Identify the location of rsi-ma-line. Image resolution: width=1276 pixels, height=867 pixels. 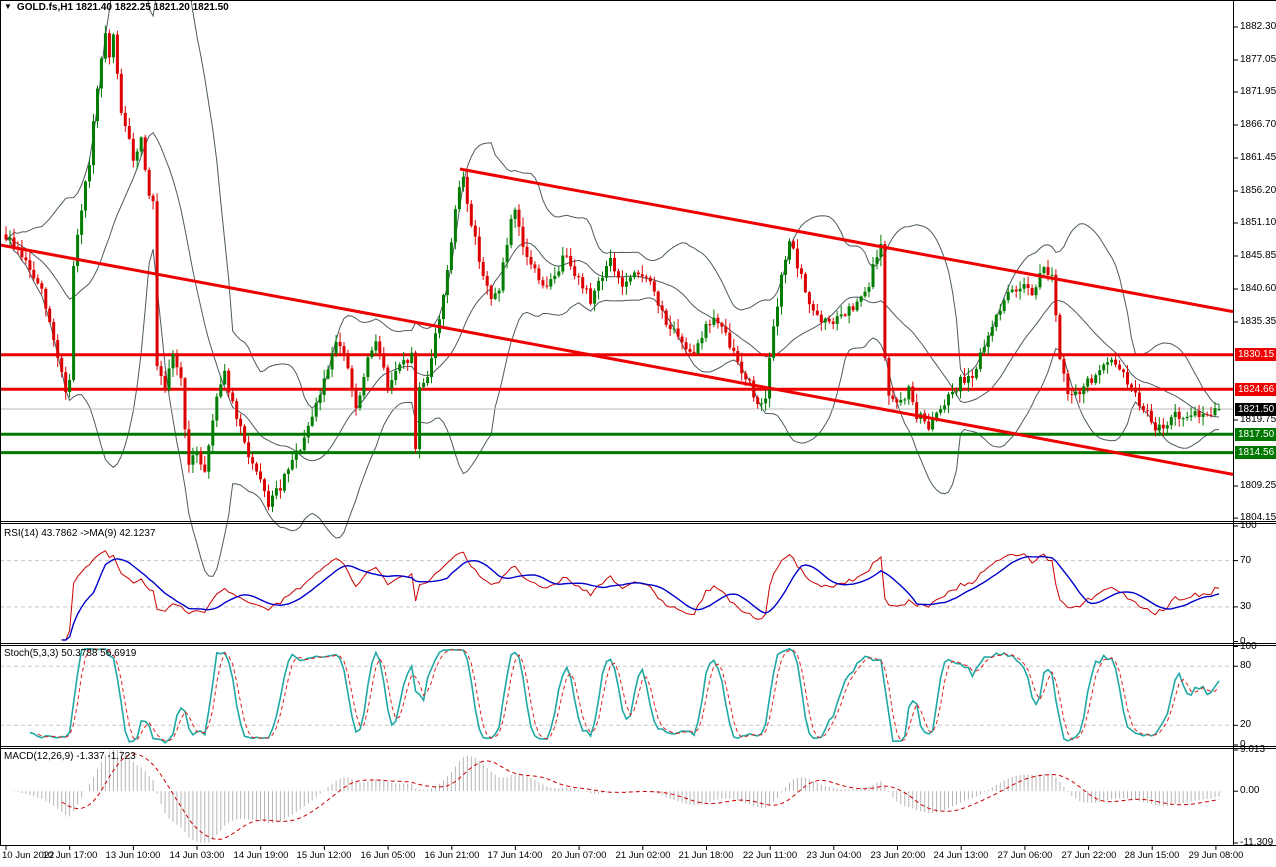
(640, 598).